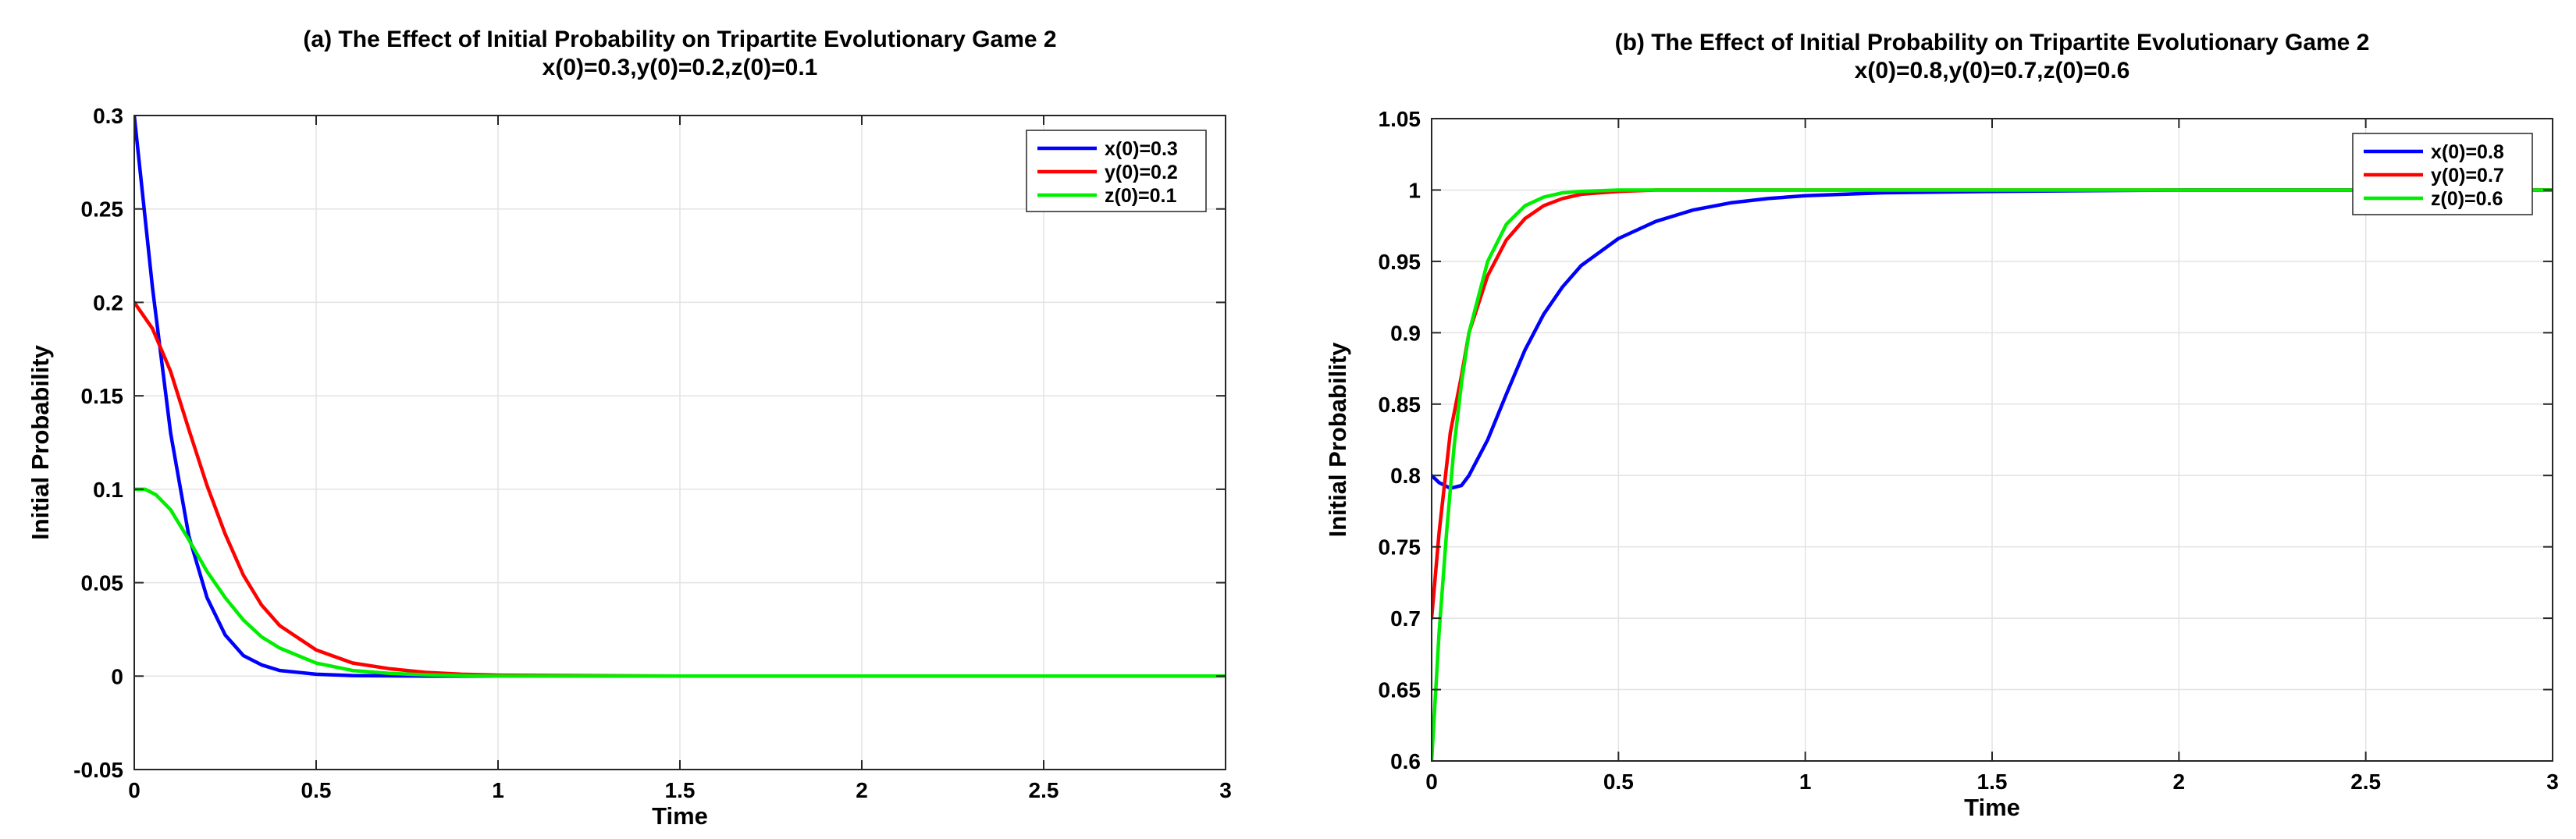 The width and height of the screenshot is (2576, 839). I want to click on chart2-y-tick-label: 1.05, so click(1400, 119).